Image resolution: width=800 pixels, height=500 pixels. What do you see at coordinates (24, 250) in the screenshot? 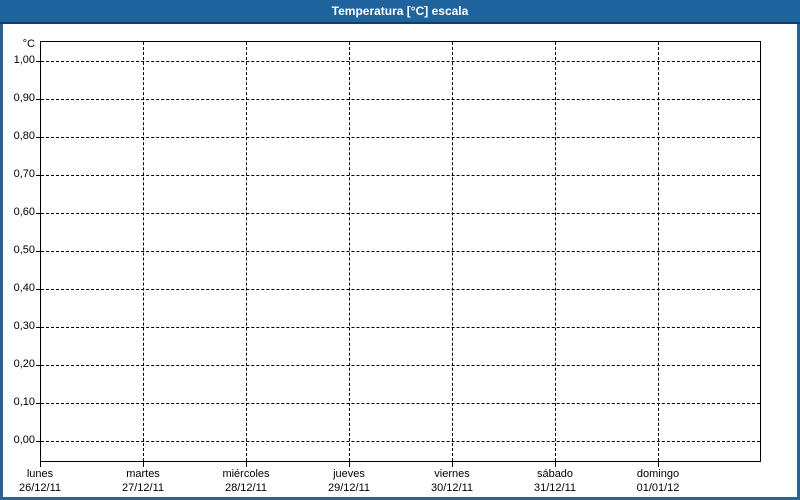
I see `y-axis-tick-label: 0,50` at bounding box center [24, 250].